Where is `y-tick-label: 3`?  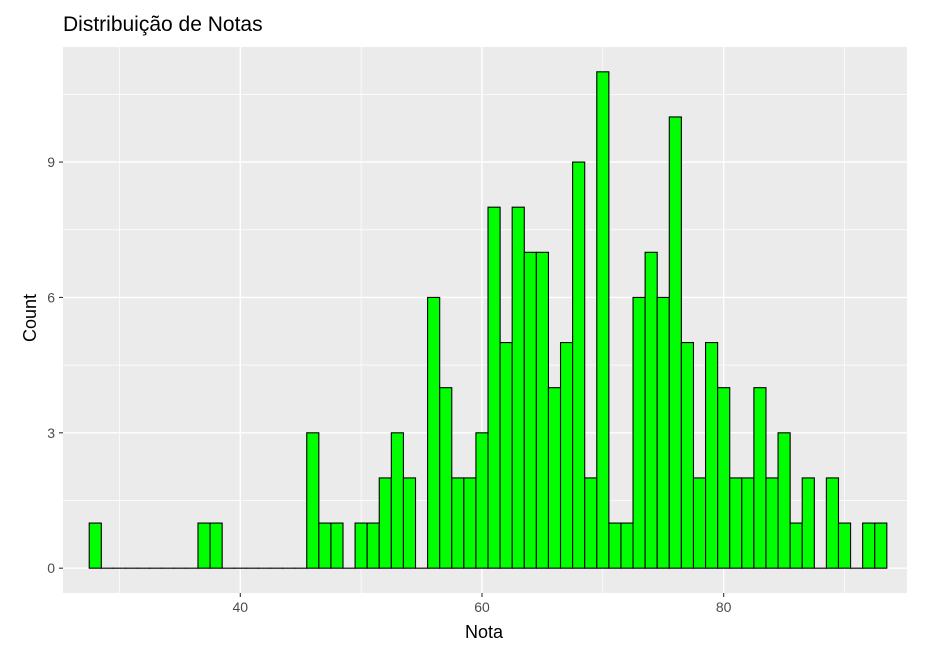 y-tick-label: 3 is located at coordinates (51, 433).